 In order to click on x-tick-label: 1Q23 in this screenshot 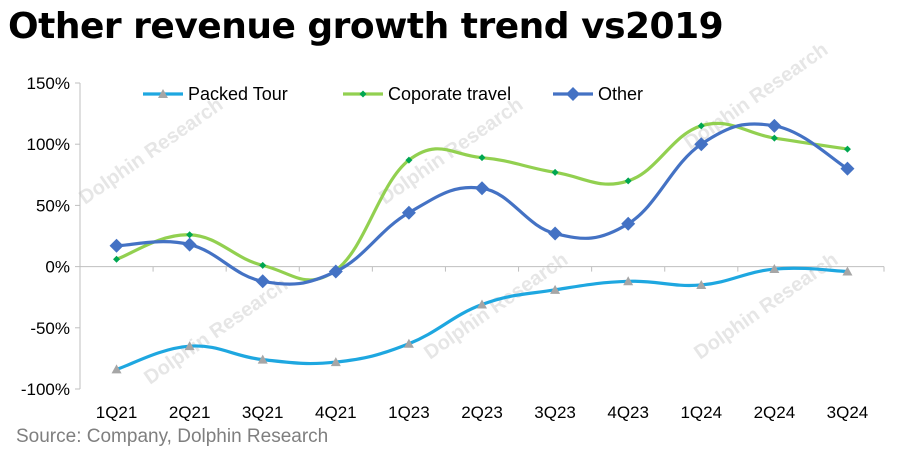, I will do `click(409, 412)`.